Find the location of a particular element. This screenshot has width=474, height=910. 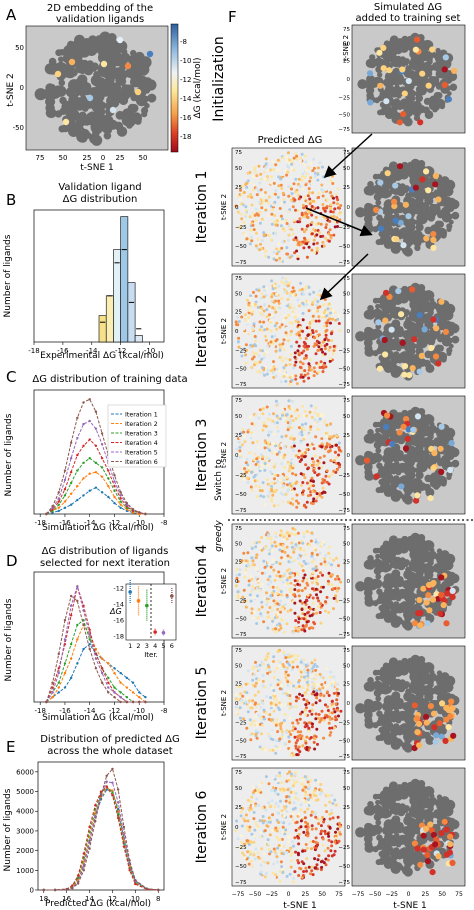

legend-label: Iteration 6 is located at coordinates (141, 462).